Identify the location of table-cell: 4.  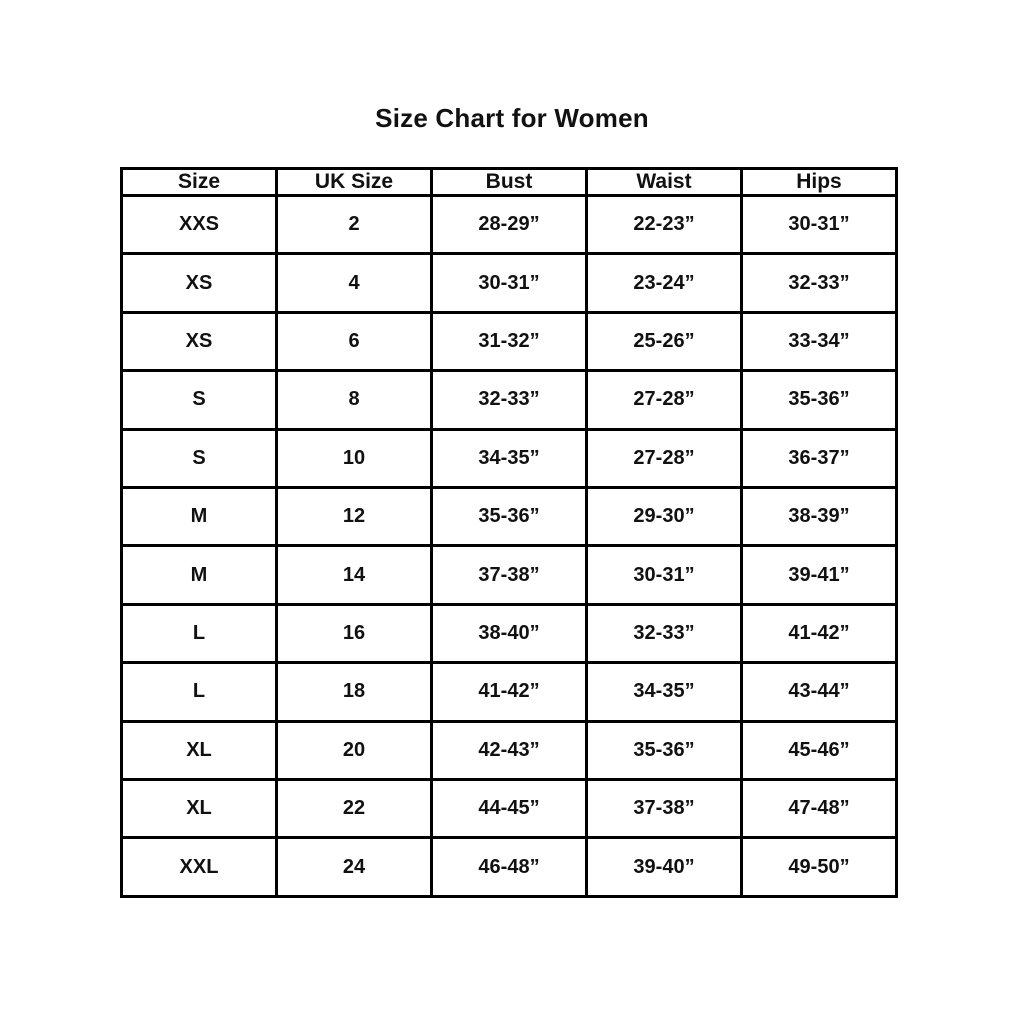
(354, 283).